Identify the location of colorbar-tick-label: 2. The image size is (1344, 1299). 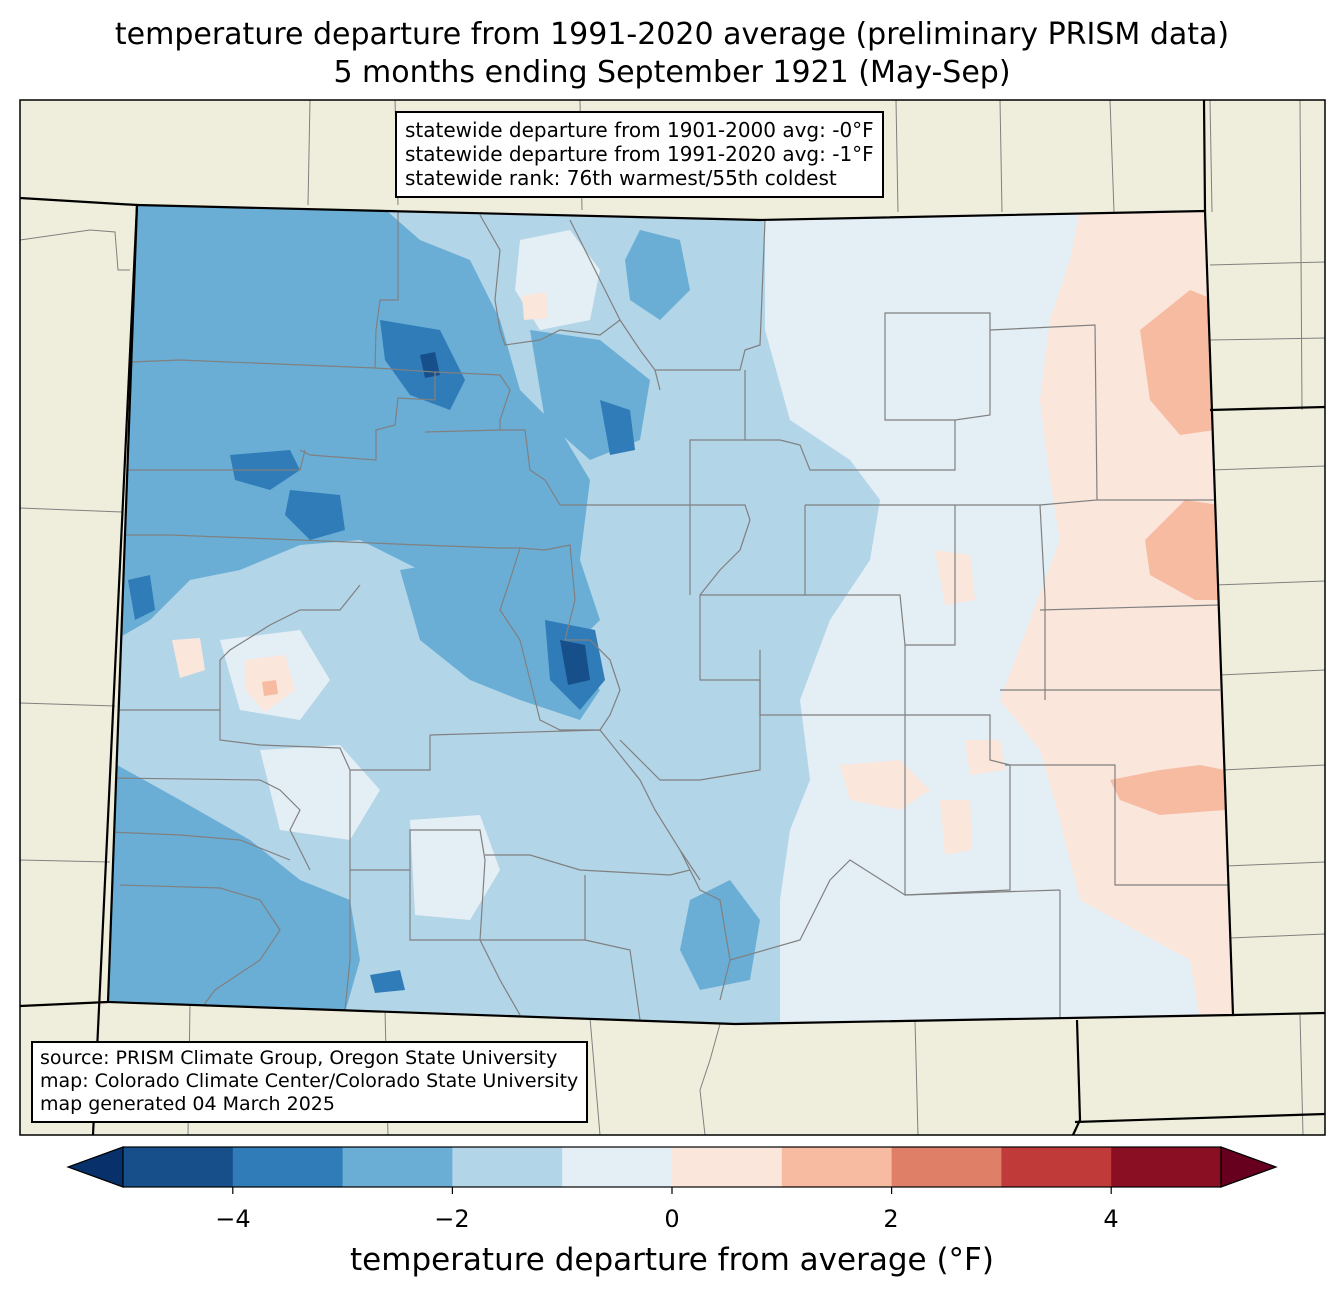
(891, 1219).